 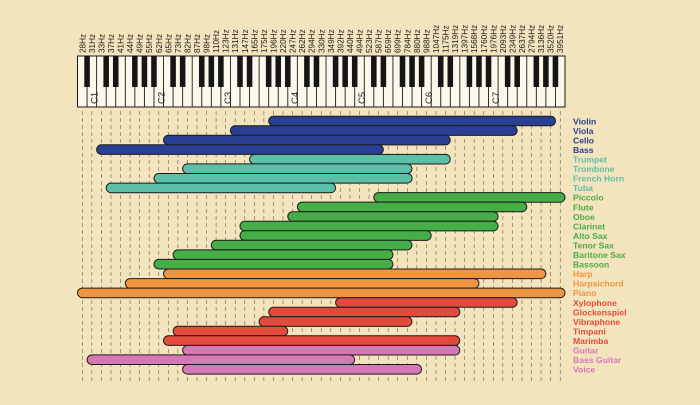 I want to click on frequency-label: 1047Hz, so click(x=436, y=39).